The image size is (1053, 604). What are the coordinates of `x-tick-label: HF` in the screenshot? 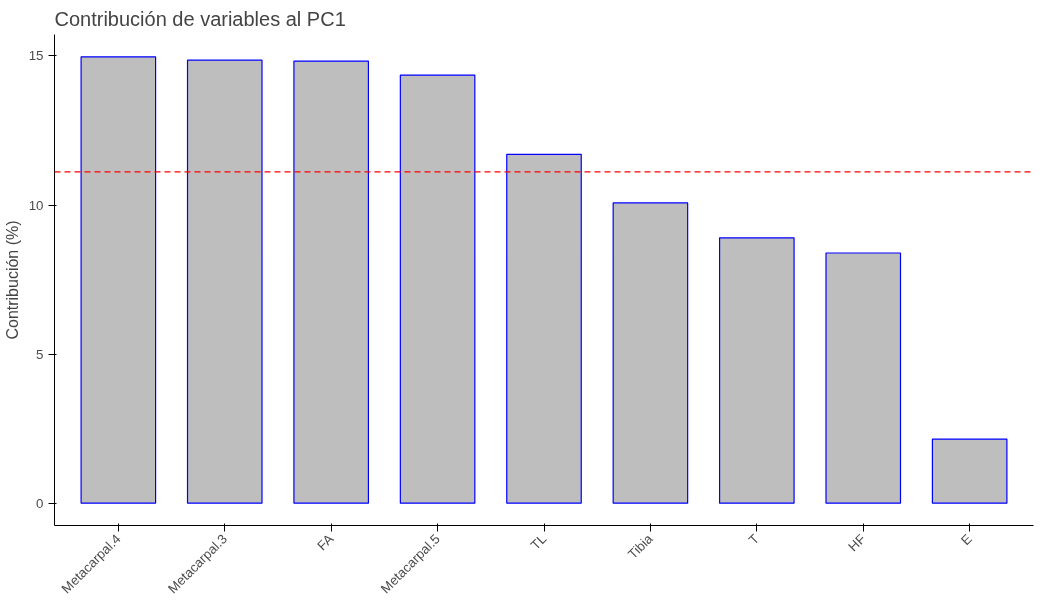 It's located at (857, 543).